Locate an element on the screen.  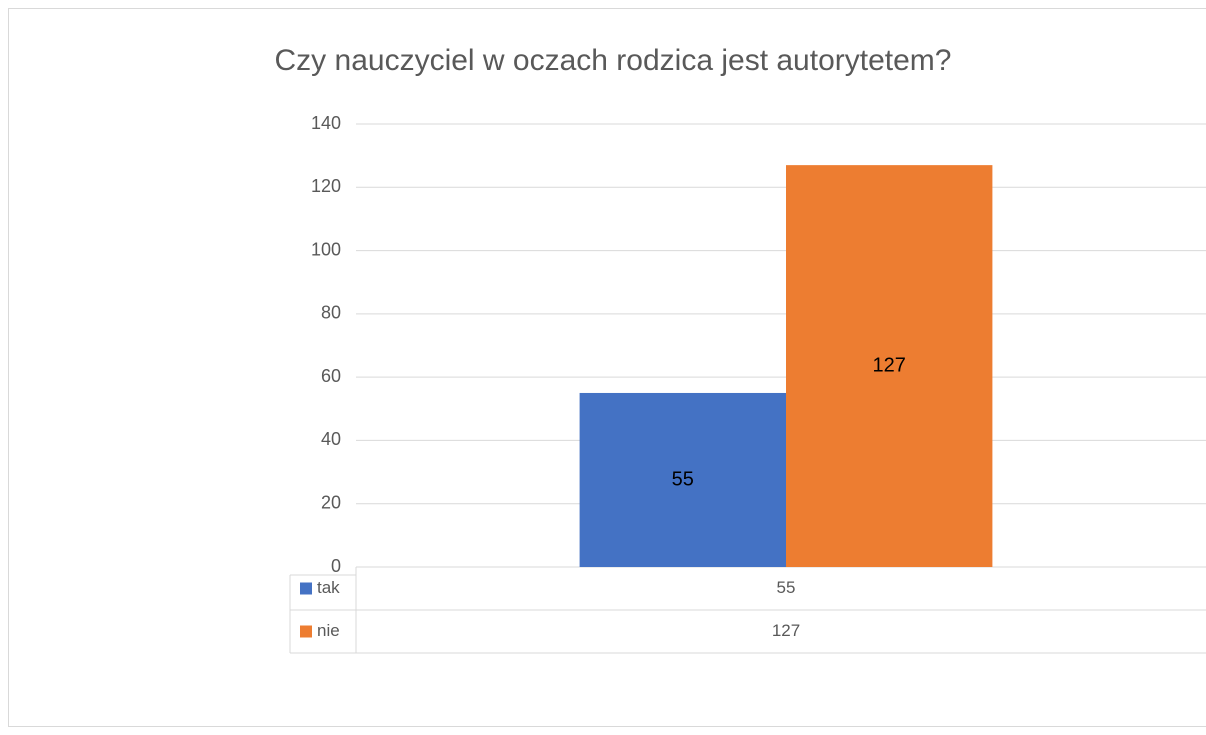
table-value: 127 is located at coordinates (786, 630).